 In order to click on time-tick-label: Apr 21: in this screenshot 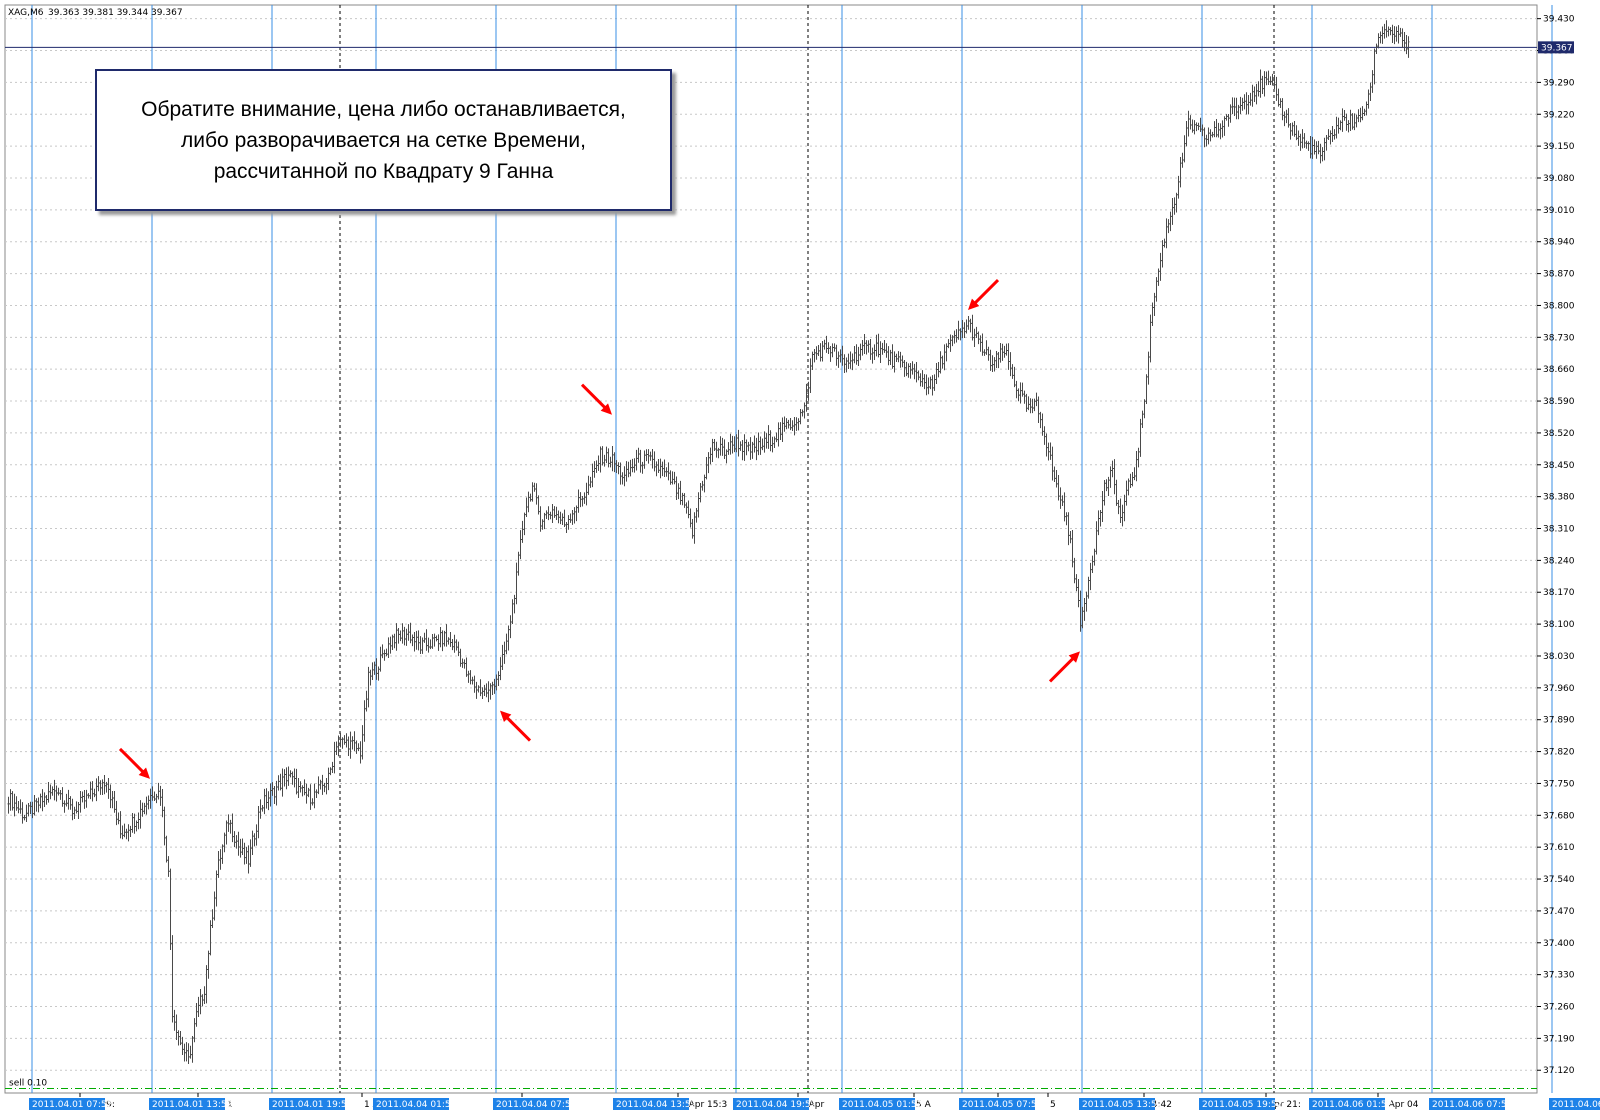, I will do `click(1284, 1105)`.